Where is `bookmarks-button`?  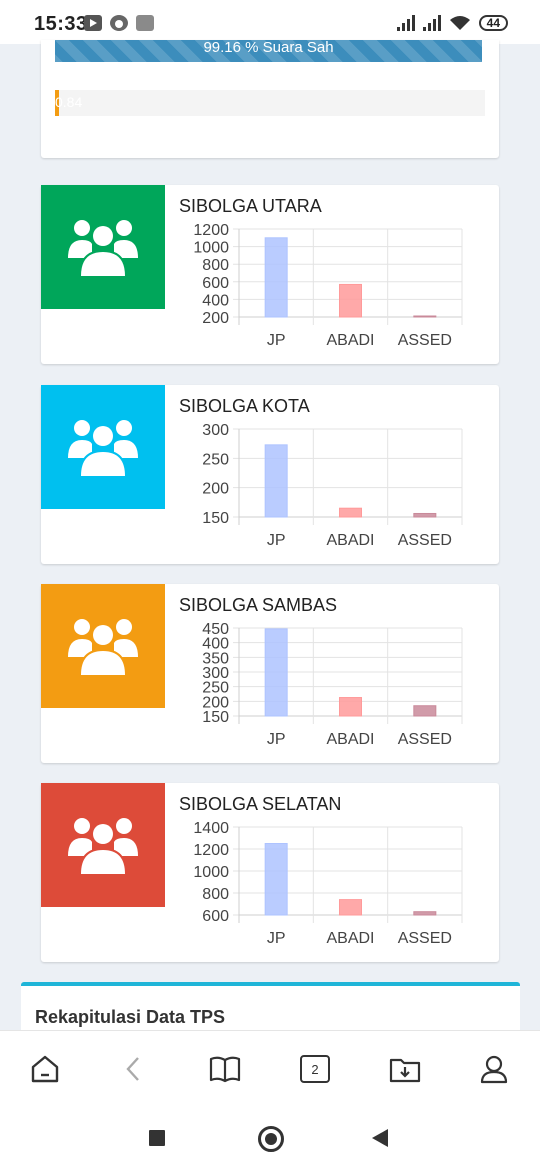
bookmarks-button is located at coordinates (225, 1069).